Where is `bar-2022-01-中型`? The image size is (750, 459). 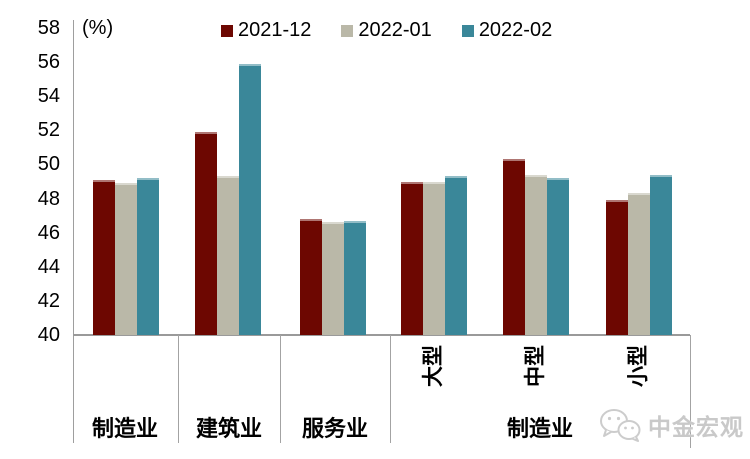 bar-2022-01-中型 is located at coordinates (536, 254).